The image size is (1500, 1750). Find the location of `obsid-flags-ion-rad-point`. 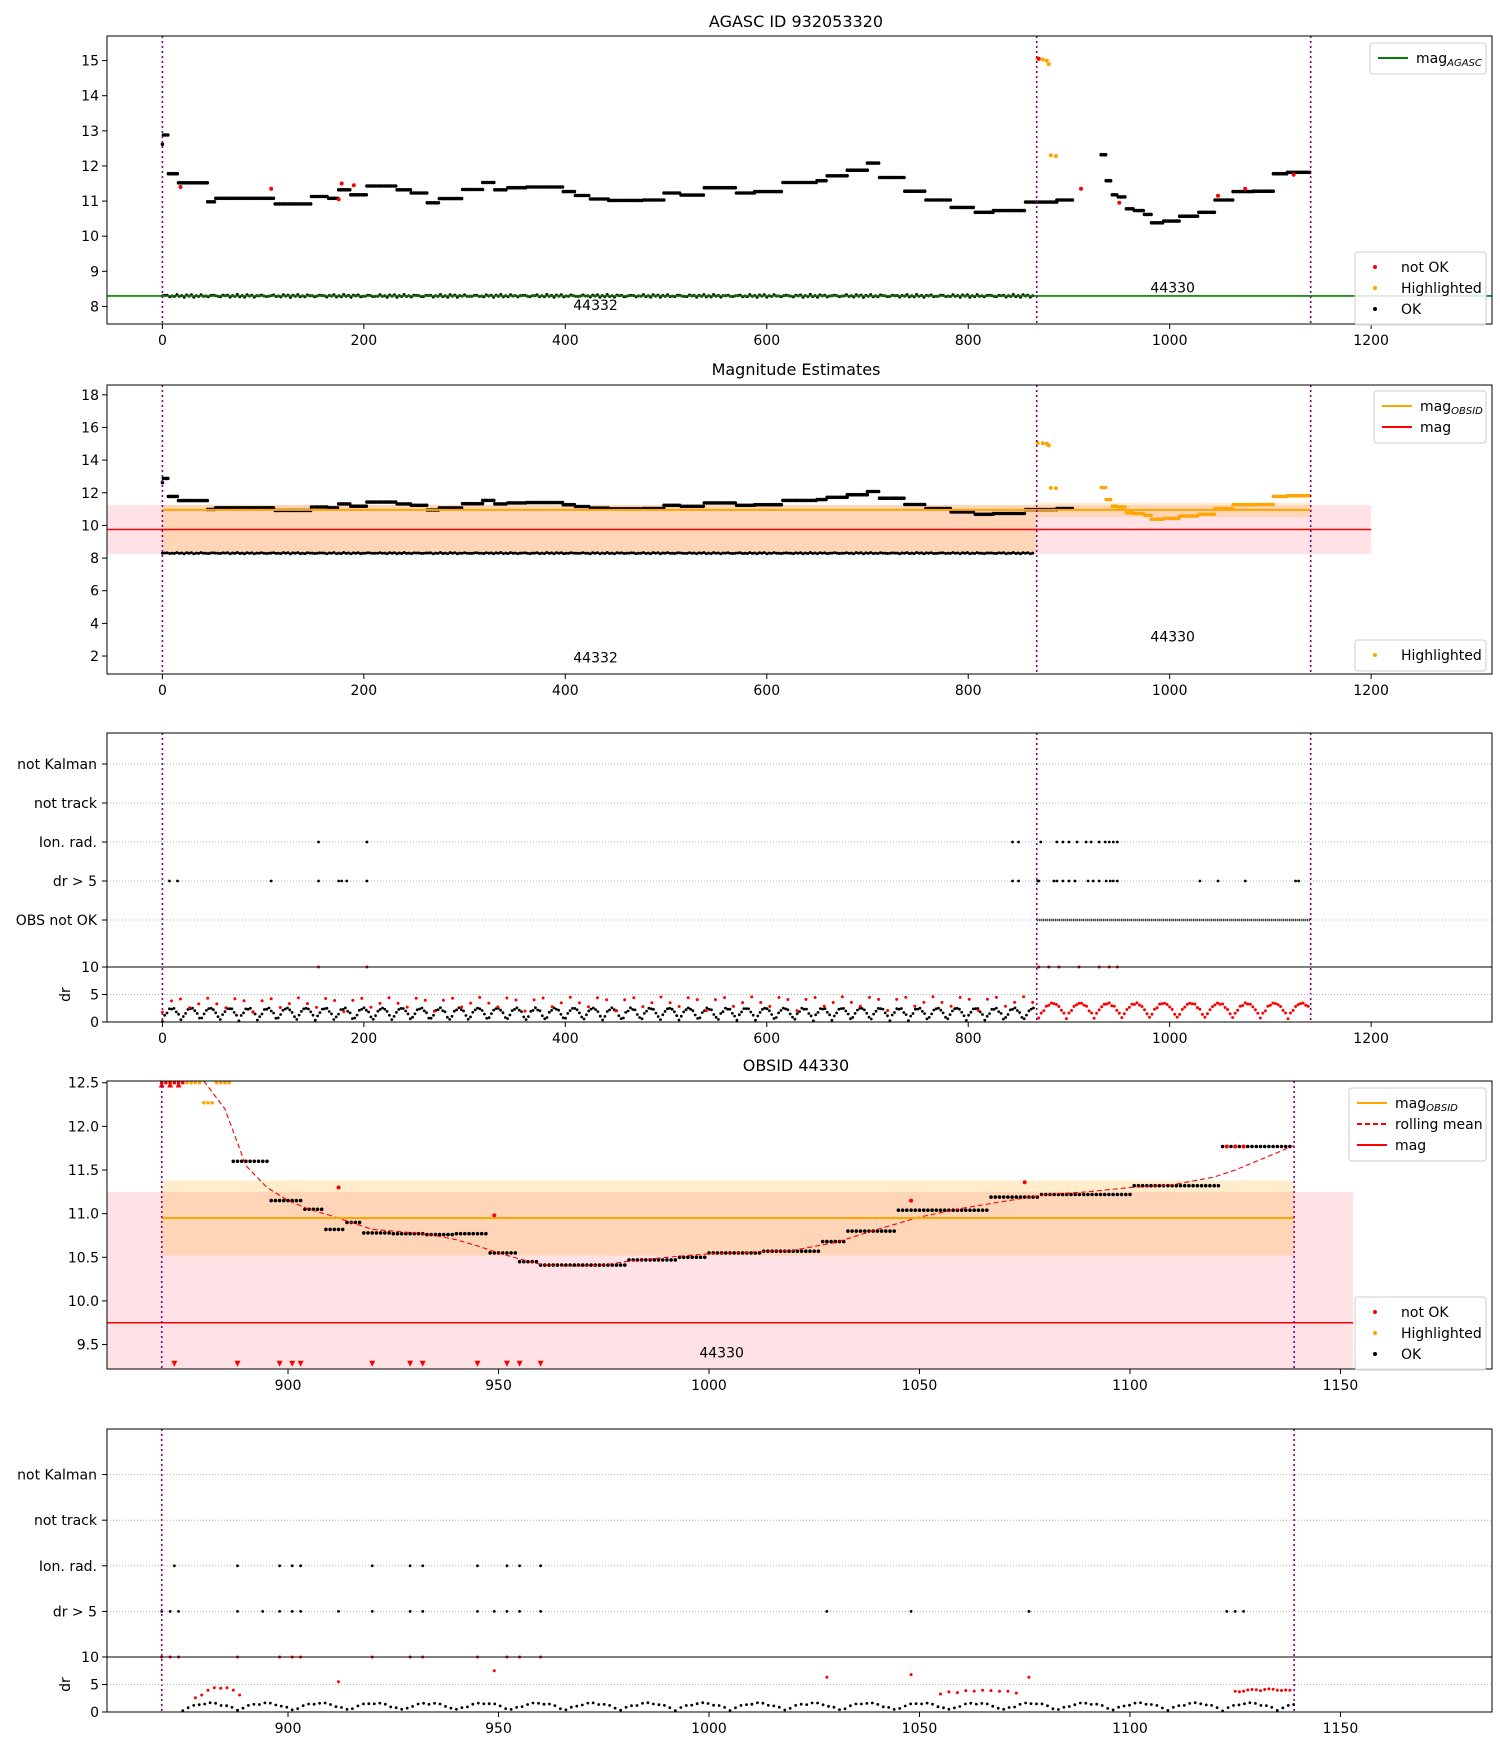

obsid-flags-ion-rad-point is located at coordinates (410, 1566).